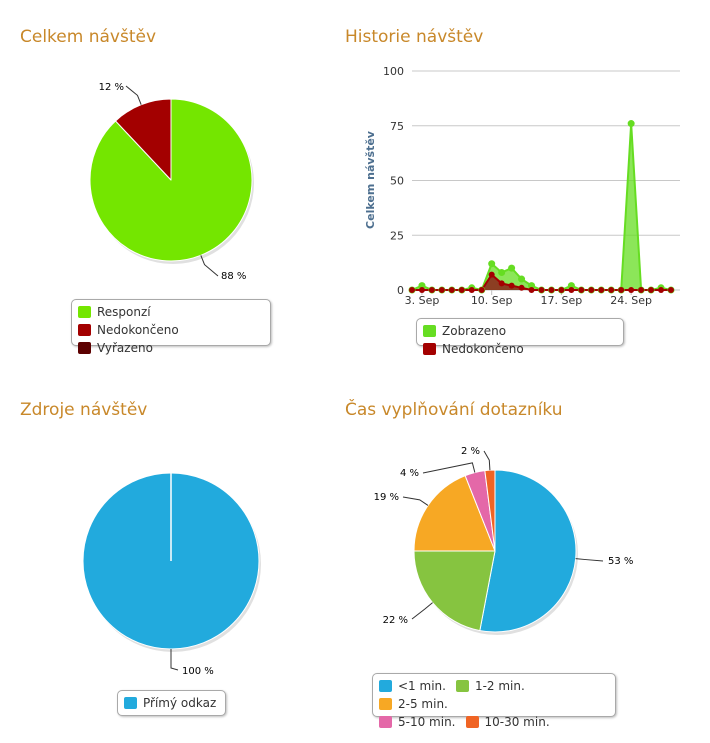 The image size is (710, 743). I want to click on legend-label: 1-2 min., so click(499, 686).